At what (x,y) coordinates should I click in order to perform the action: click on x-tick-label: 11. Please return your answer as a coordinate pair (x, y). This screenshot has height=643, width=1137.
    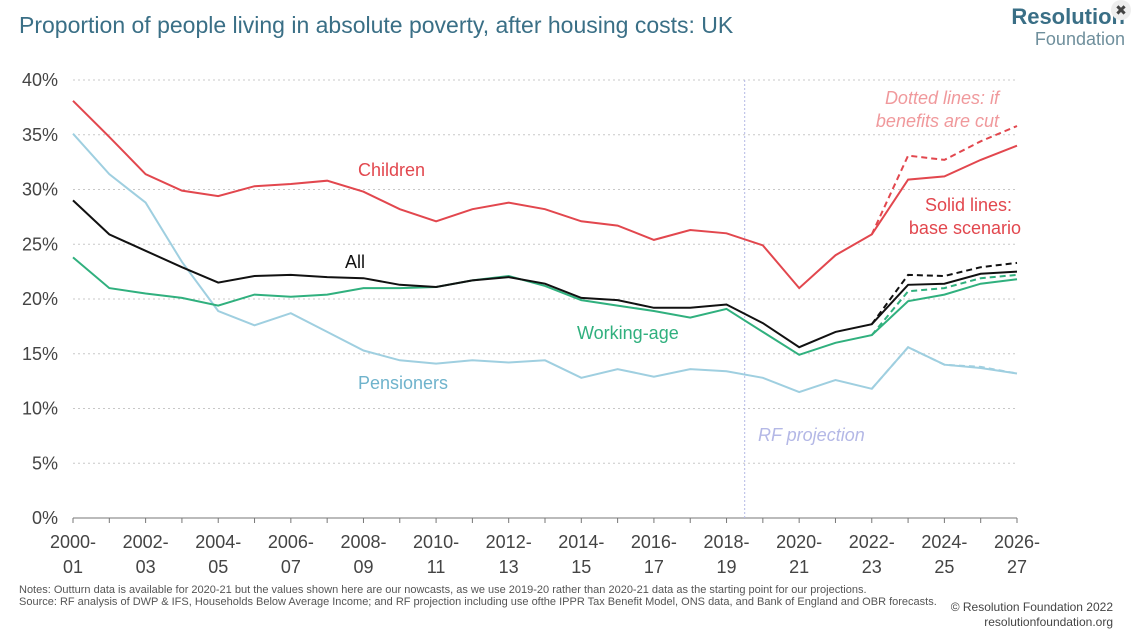
    Looking at the image, I should click on (436, 567).